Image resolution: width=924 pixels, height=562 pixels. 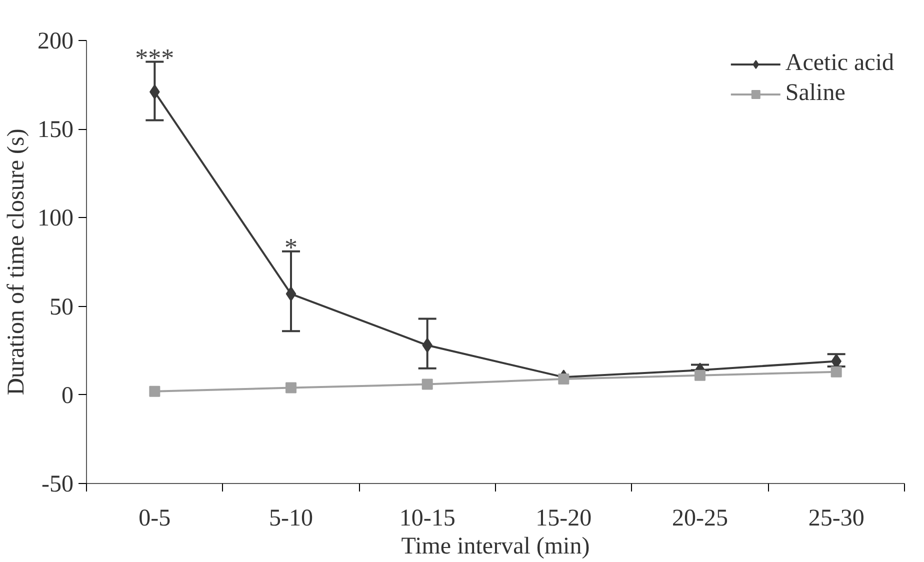 I want to click on x-tick-label: 5-10, so click(x=291, y=519).